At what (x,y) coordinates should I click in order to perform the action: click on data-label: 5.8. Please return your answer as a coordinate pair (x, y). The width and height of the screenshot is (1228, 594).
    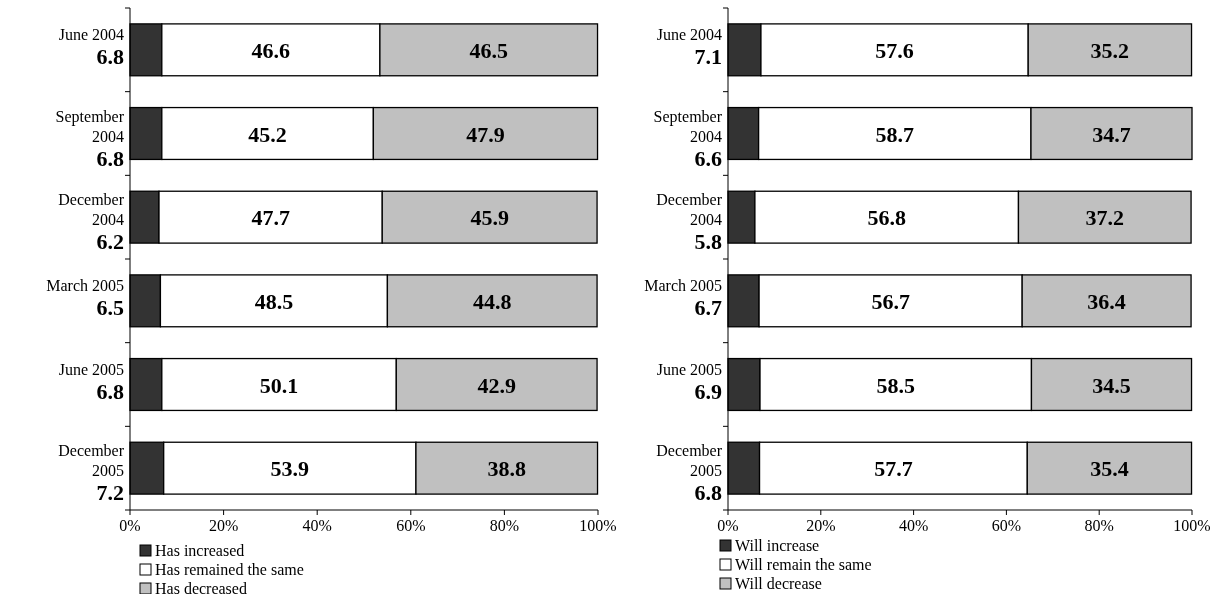
    Looking at the image, I should click on (708, 242).